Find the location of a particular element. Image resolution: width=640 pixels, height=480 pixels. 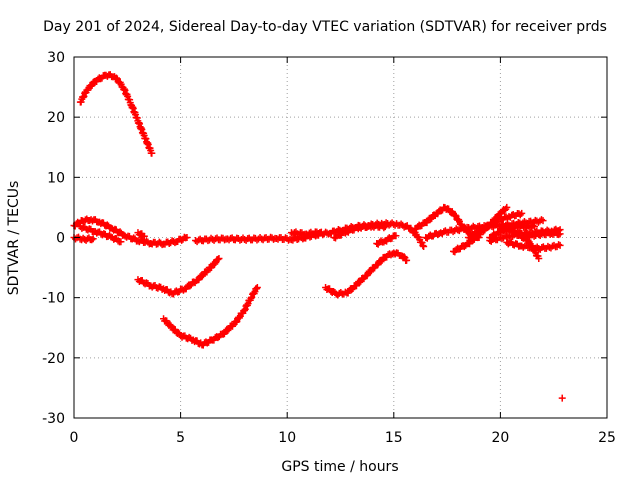

series-arc-east-g is located at coordinates (525, 235).